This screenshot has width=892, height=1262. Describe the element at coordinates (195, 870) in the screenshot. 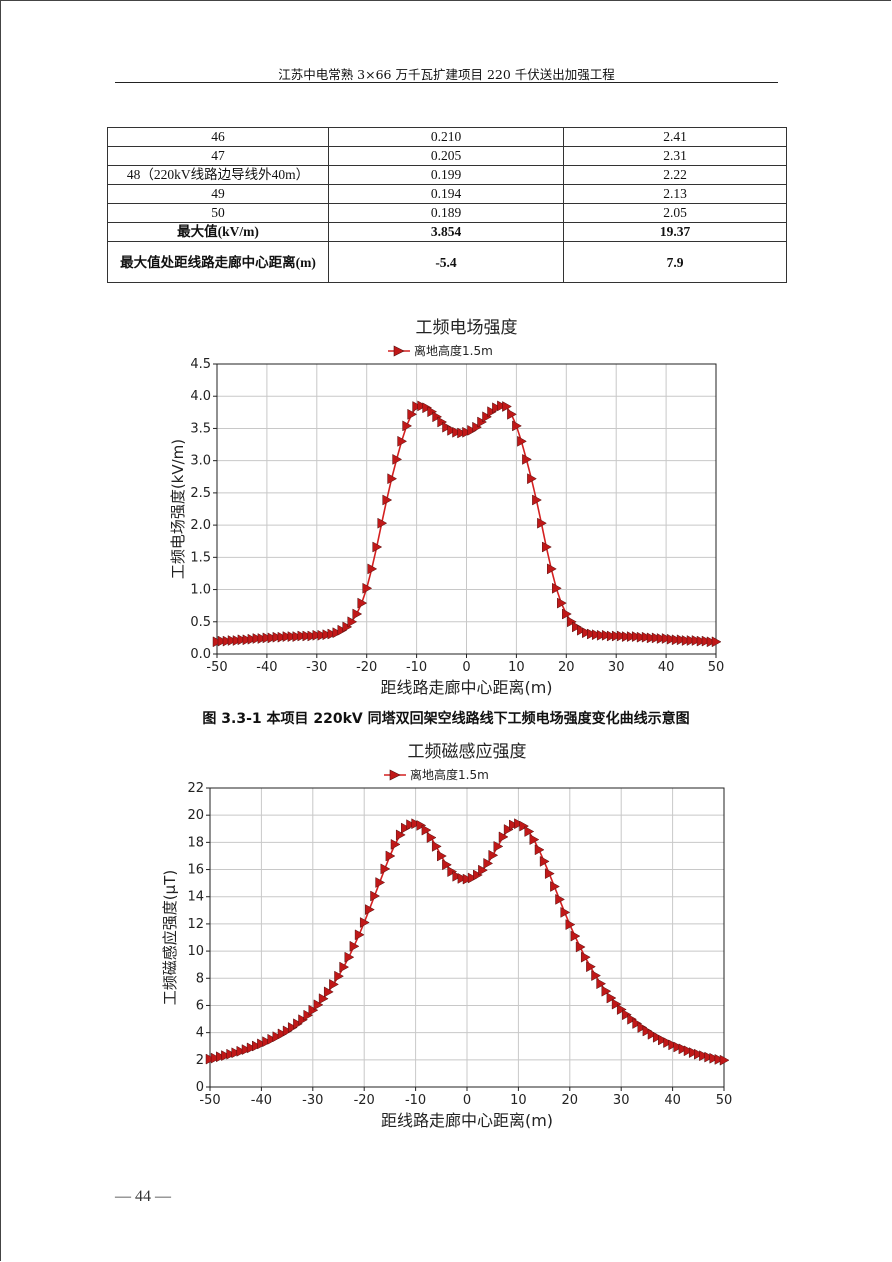

I see `y-tick-label: 16` at that location.